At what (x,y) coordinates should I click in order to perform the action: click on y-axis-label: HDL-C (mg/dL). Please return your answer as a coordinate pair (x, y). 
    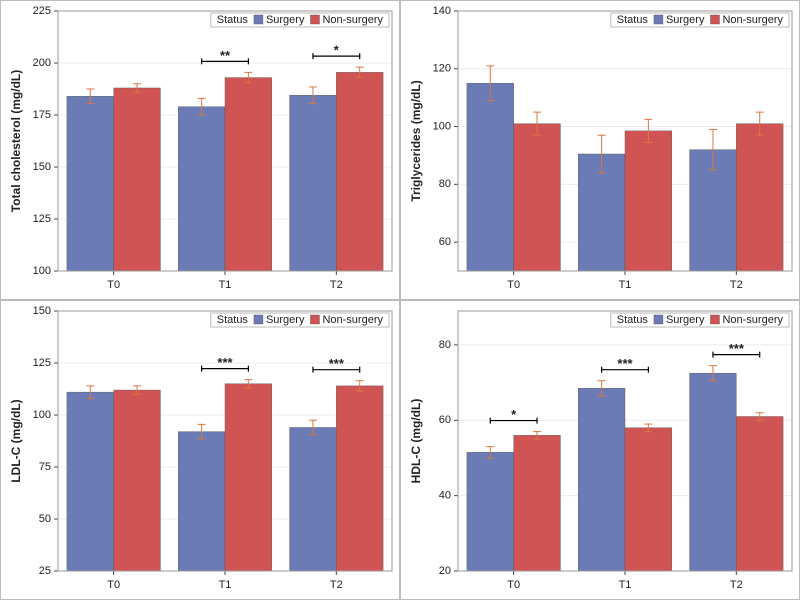
    Looking at the image, I should click on (416, 441).